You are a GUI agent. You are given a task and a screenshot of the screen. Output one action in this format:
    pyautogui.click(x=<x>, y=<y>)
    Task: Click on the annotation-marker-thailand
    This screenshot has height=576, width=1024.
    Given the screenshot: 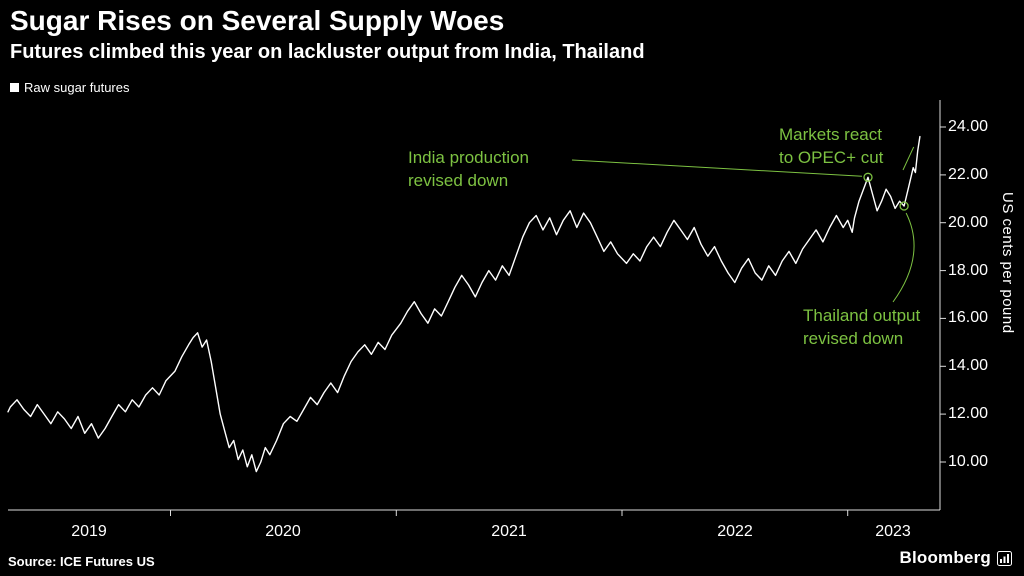 What is the action you would take?
    pyautogui.click(x=904, y=206)
    